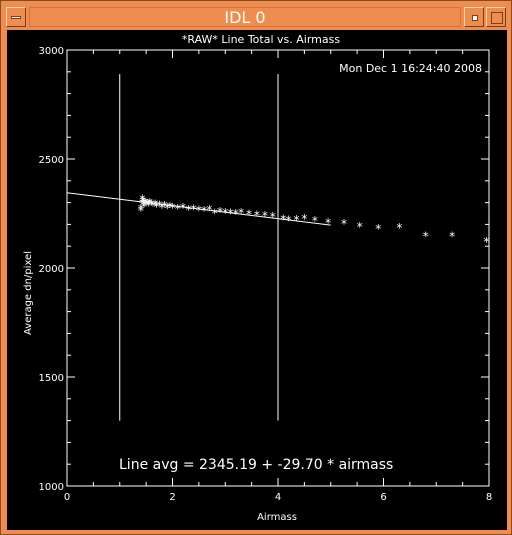 The height and width of the screenshot is (535, 512). What do you see at coordinates (256, 465) in the screenshot?
I see `fit-equation-label: Line avg = 2345.19 + -29.70 * airmass` at bounding box center [256, 465].